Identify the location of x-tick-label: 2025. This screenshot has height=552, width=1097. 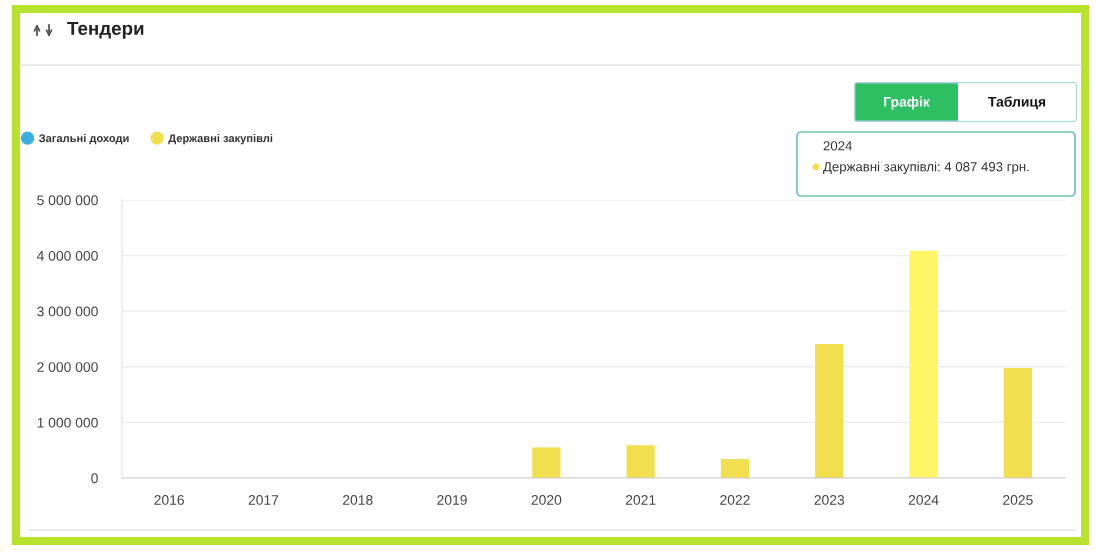
(1018, 500).